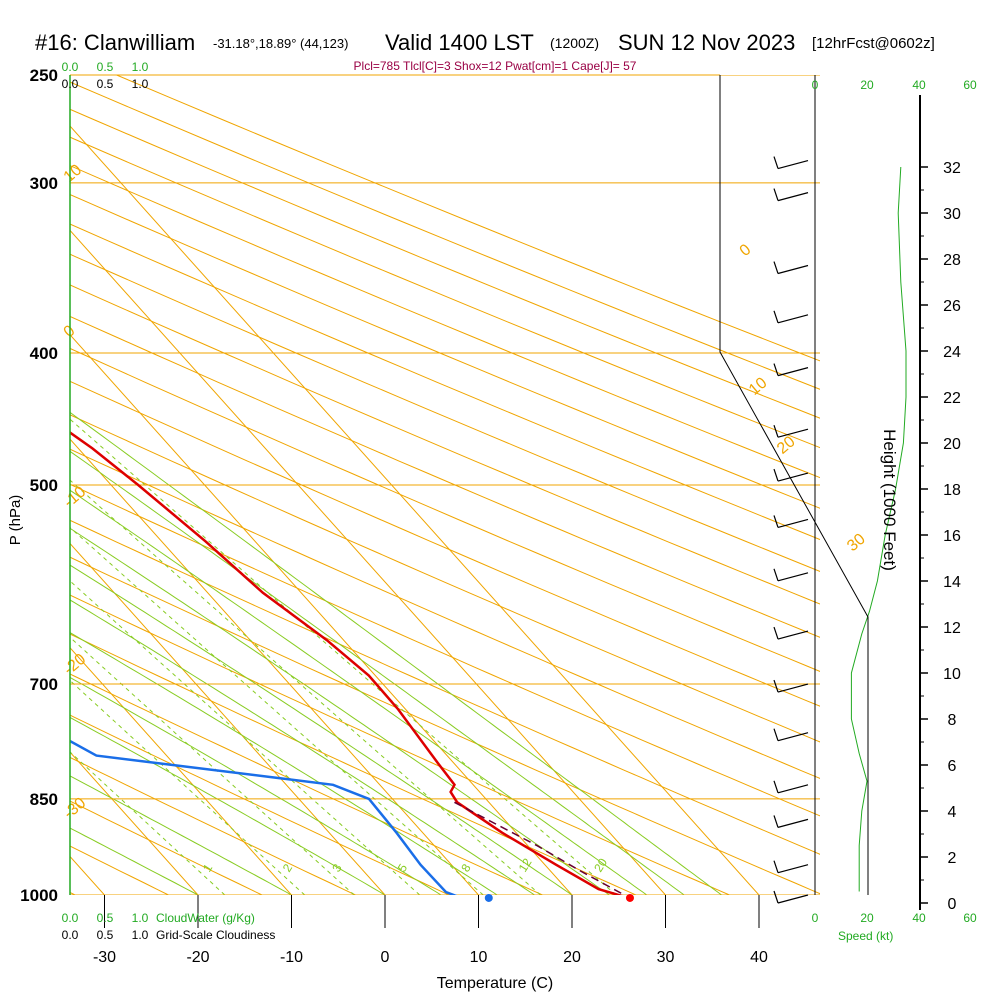 The image size is (1000, 1000). What do you see at coordinates (574, 43) in the screenshot?
I see `utc-time: (1200Z)` at bounding box center [574, 43].